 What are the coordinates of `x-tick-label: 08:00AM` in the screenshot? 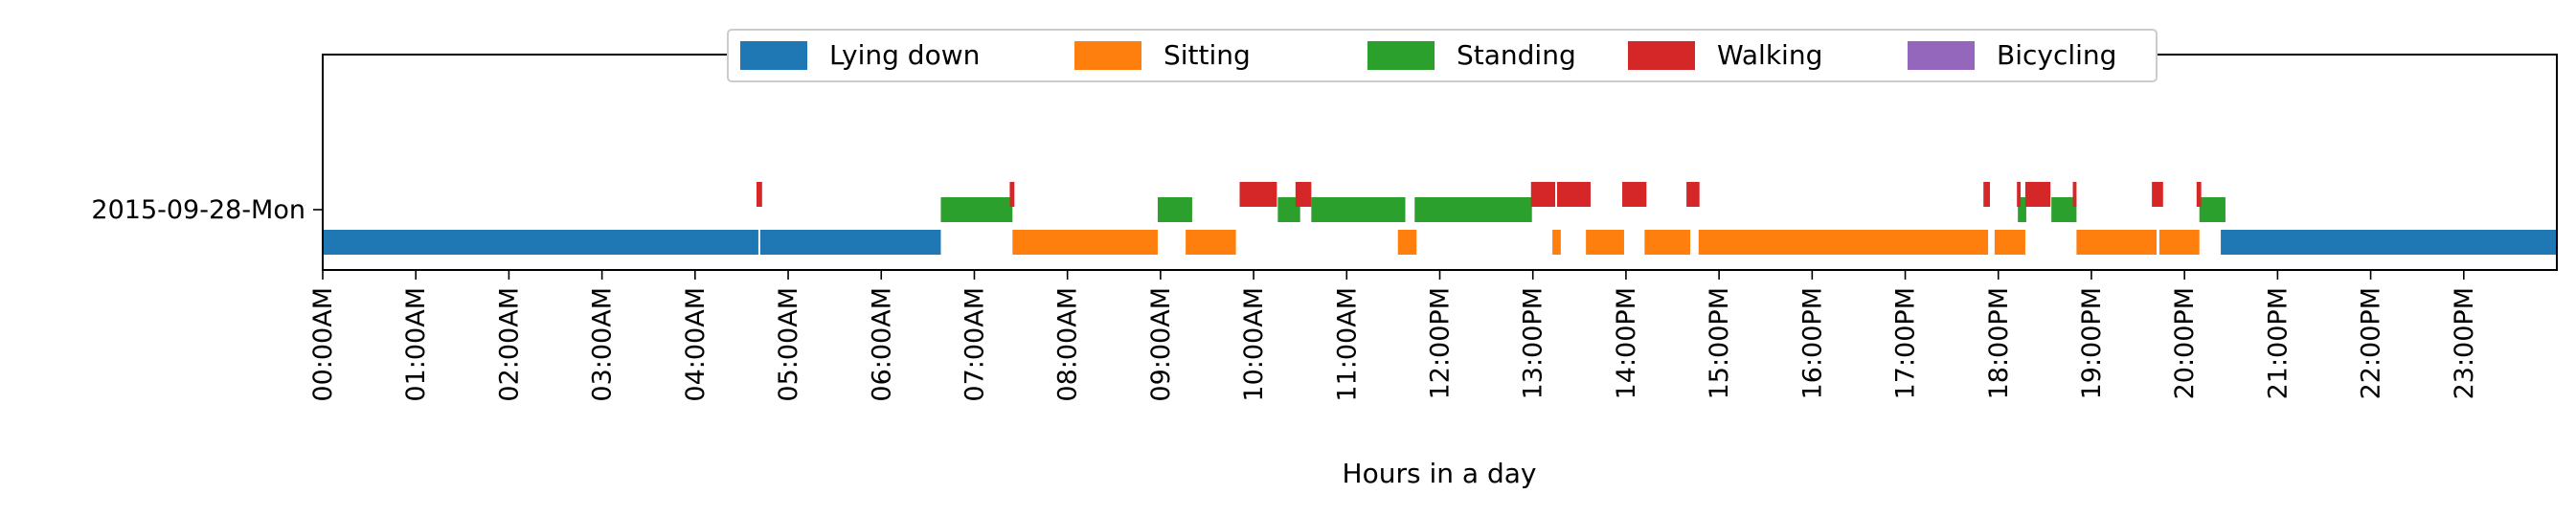 It's located at (1068, 344).